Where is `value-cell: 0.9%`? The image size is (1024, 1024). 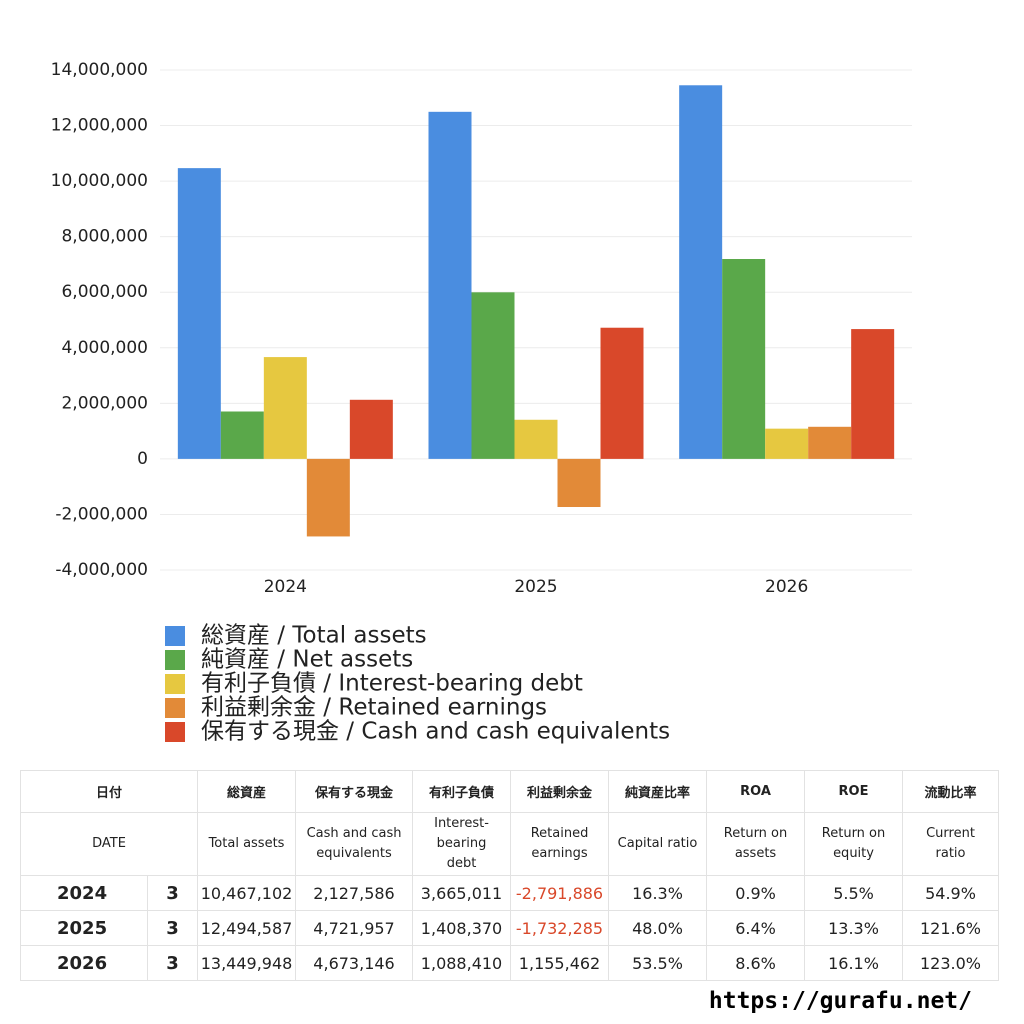 value-cell: 0.9% is located at coordinates (756, 893).